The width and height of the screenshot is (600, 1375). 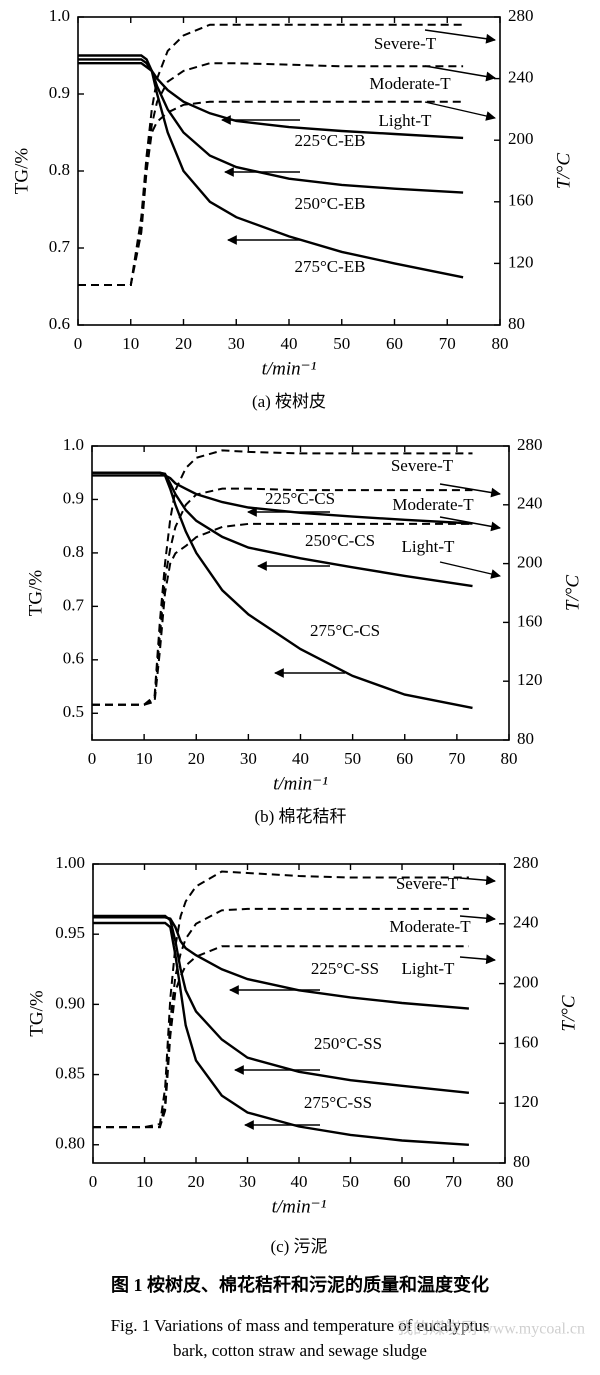 I want to click on y-tick-label: 1.0, so click(x=73, y=444).